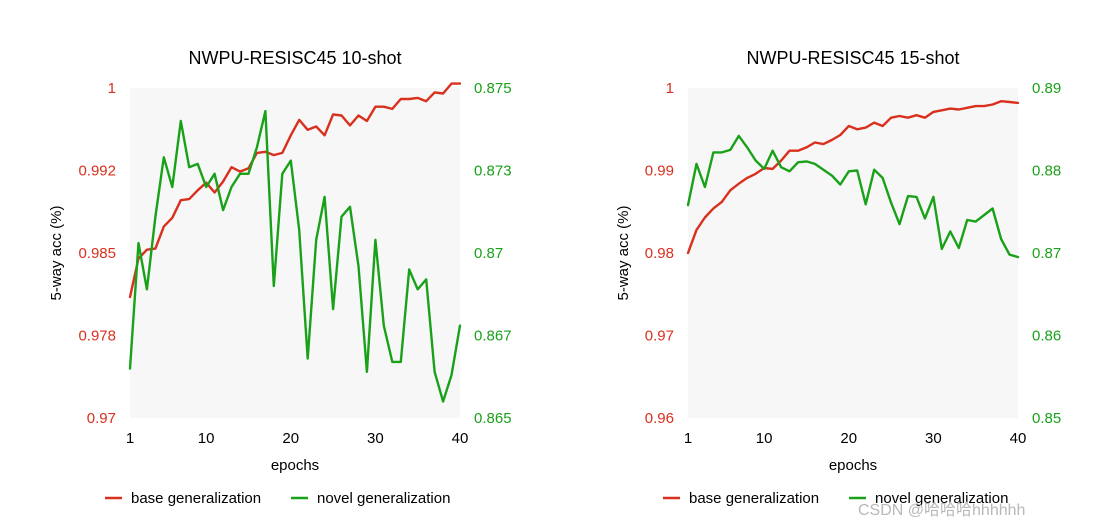 Image resolution: width=1102 pixels, height=525 pixels. What do you see at coordinates (493, 418) in the screenshot?
I see `right-y-tick-label: 0.865` at bounding box center [493, 418].